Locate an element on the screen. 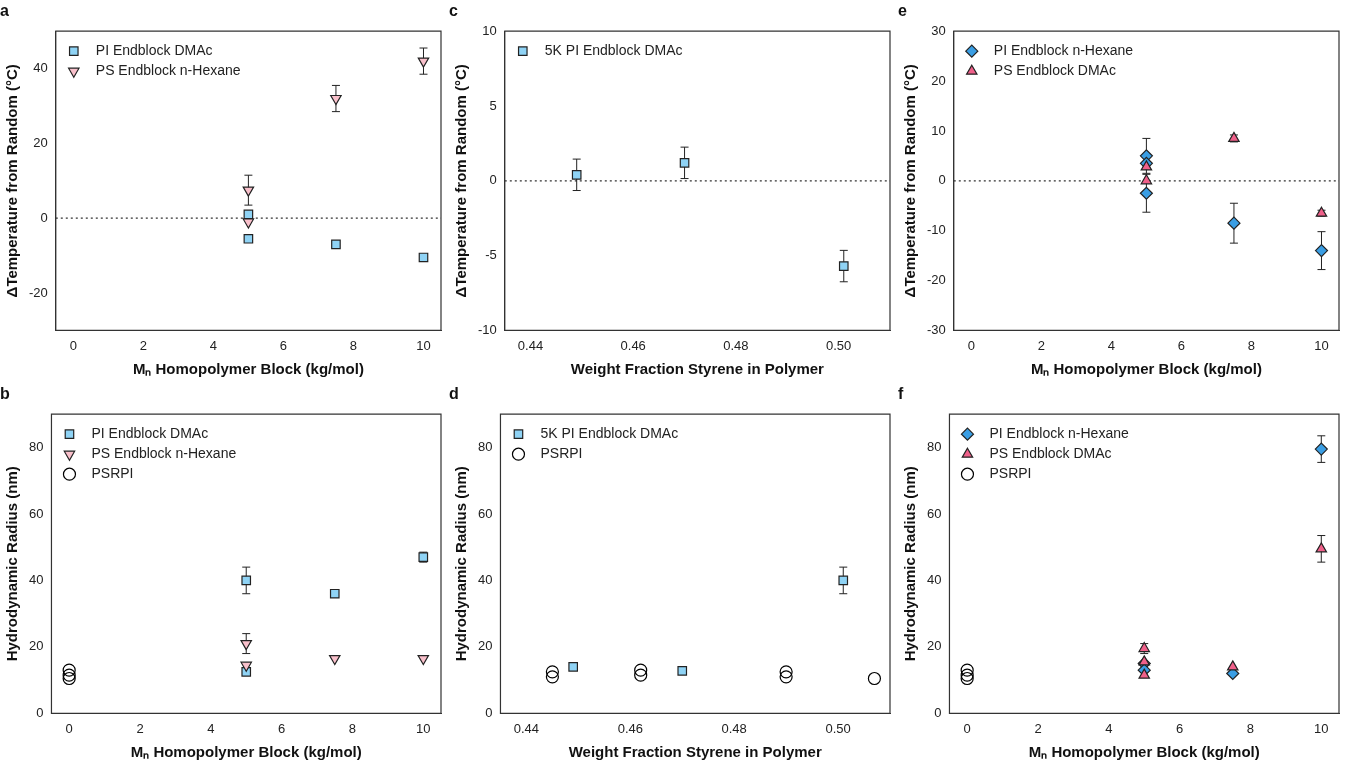  chart-title: f is located at coordinates (901, 394).